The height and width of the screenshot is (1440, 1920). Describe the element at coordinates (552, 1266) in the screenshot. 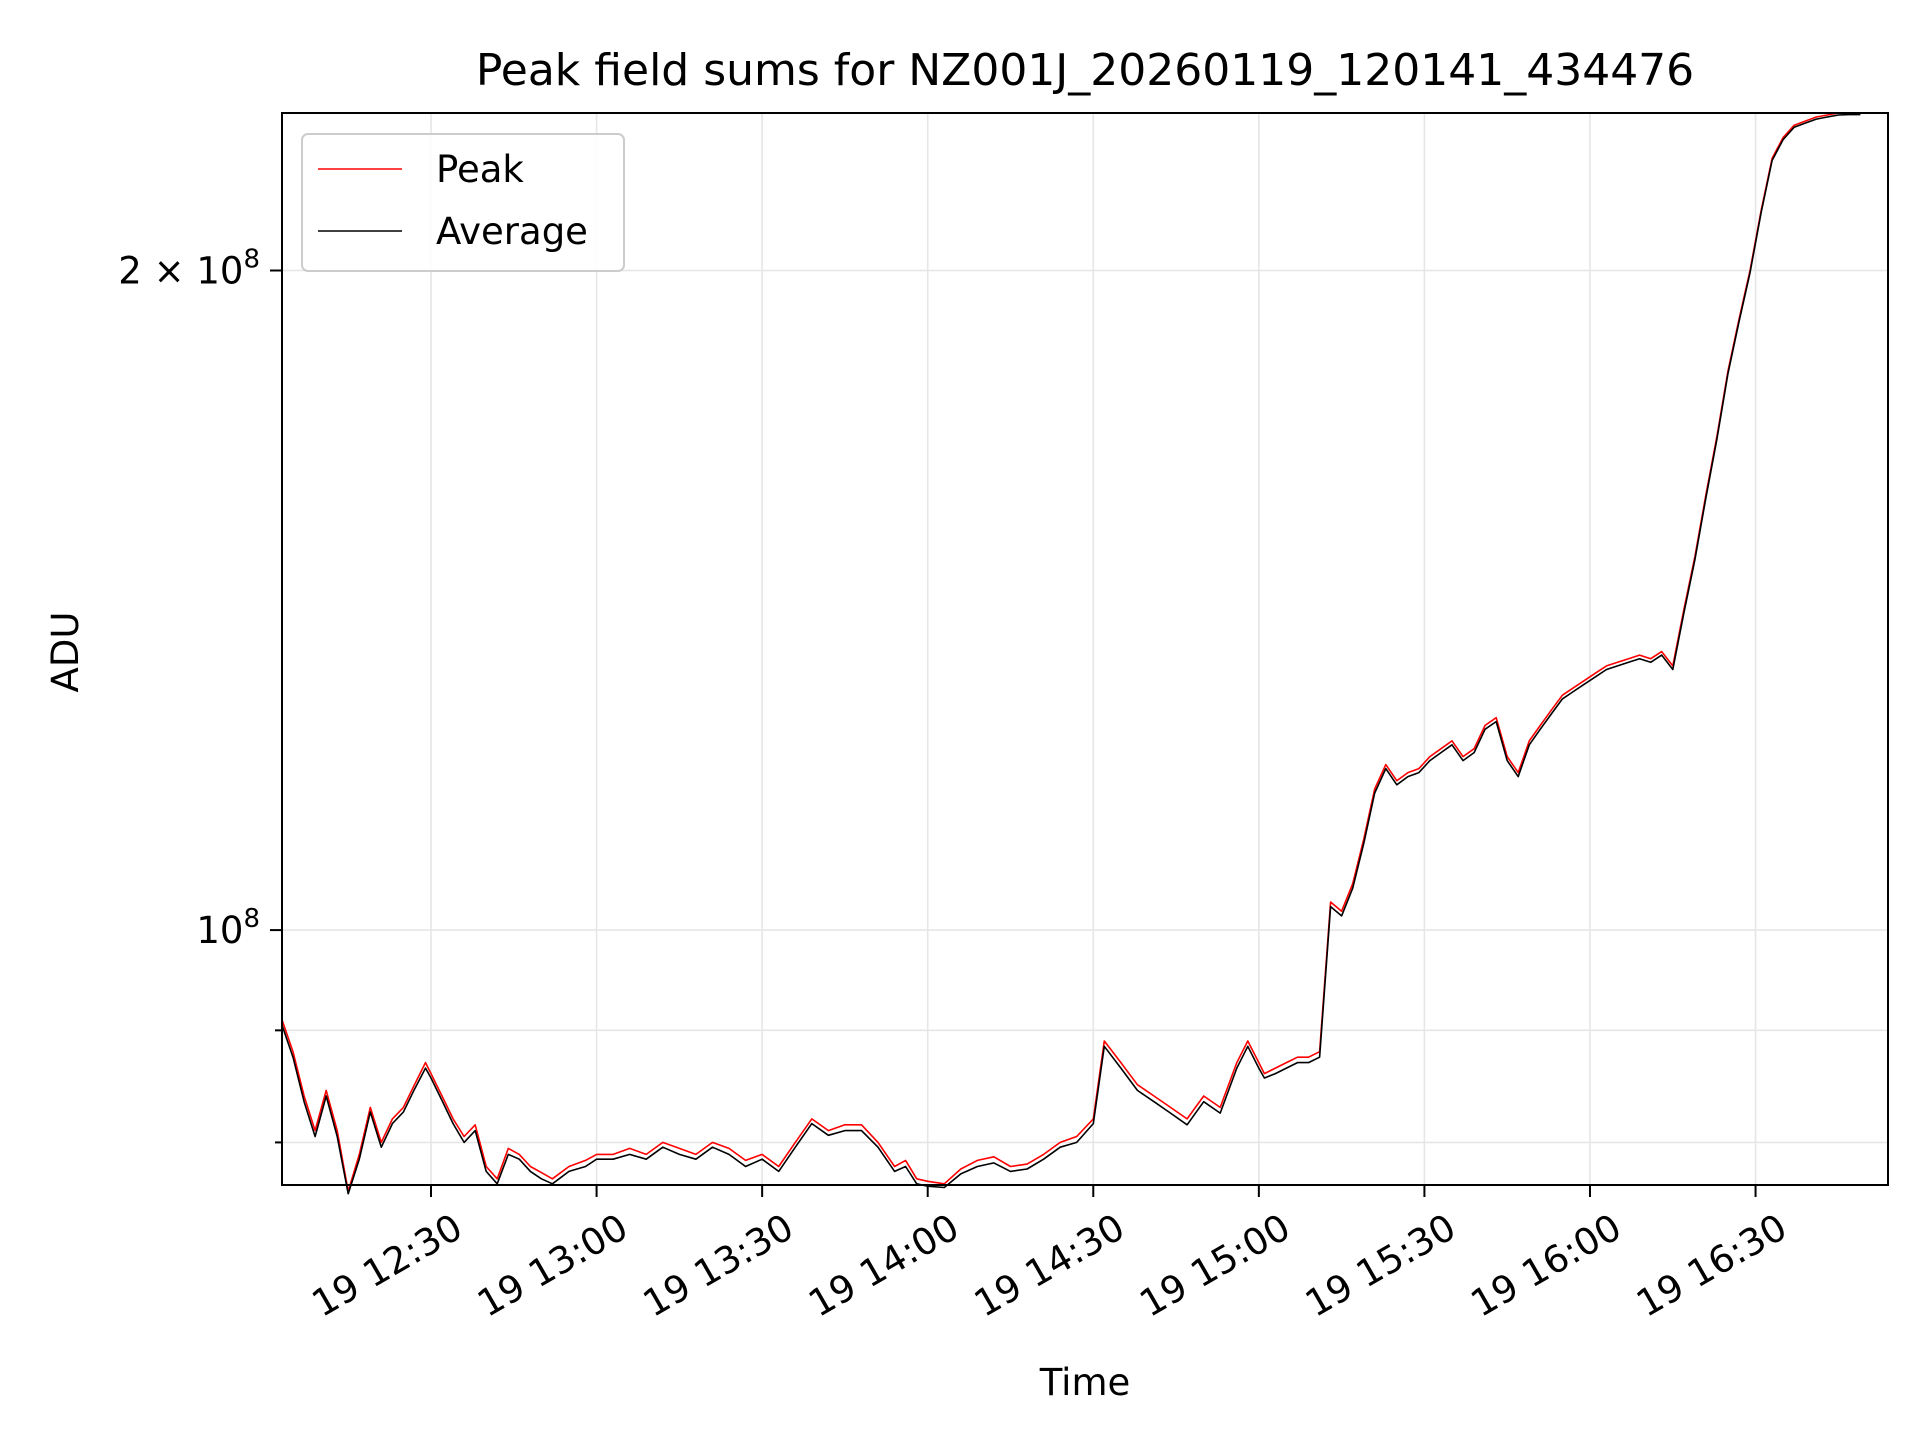

I see `x-tick-label: 19 13:00` at that location.